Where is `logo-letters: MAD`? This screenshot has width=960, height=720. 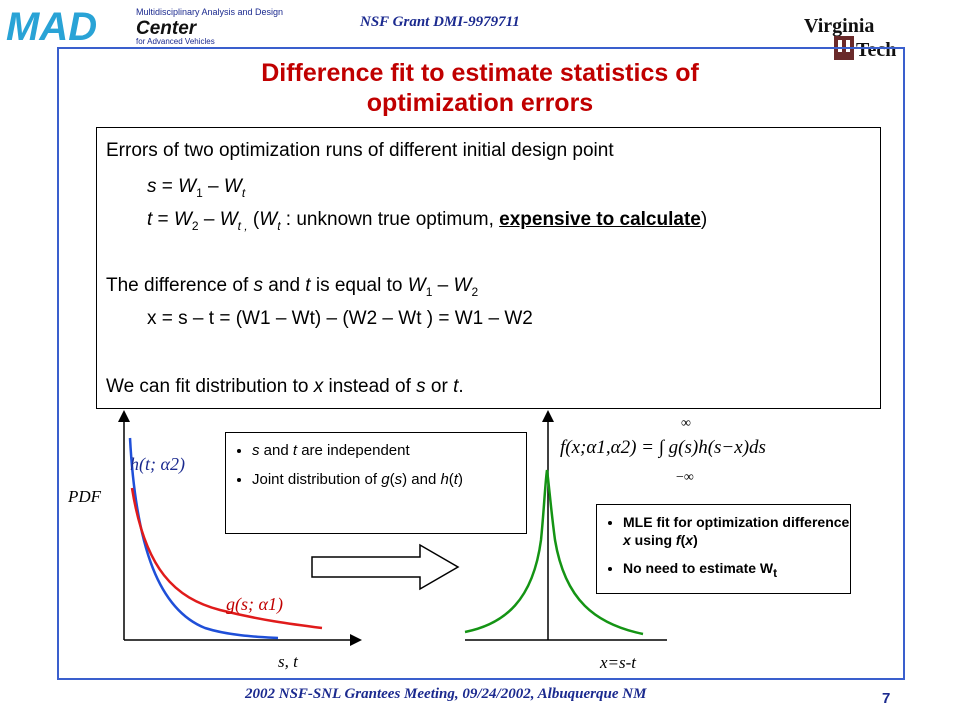 logo-letters: MAD is located at coordinates (51, 25).